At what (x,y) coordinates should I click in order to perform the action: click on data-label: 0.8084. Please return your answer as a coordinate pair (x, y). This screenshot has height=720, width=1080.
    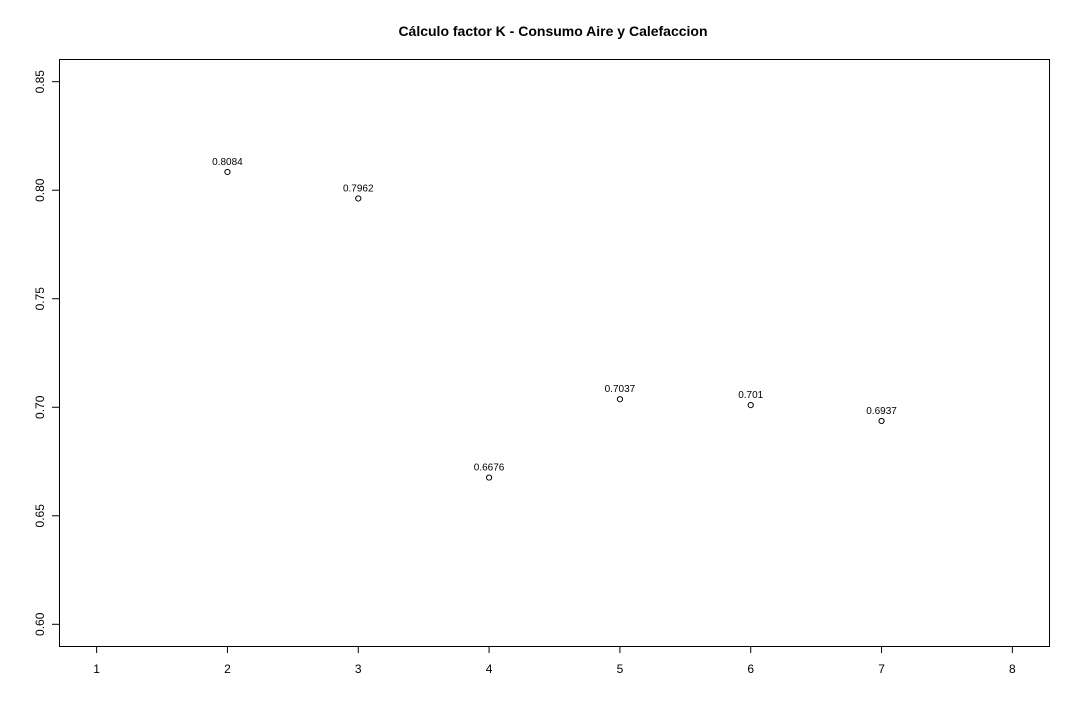
    Looking at the image, I should click on (227, 162).